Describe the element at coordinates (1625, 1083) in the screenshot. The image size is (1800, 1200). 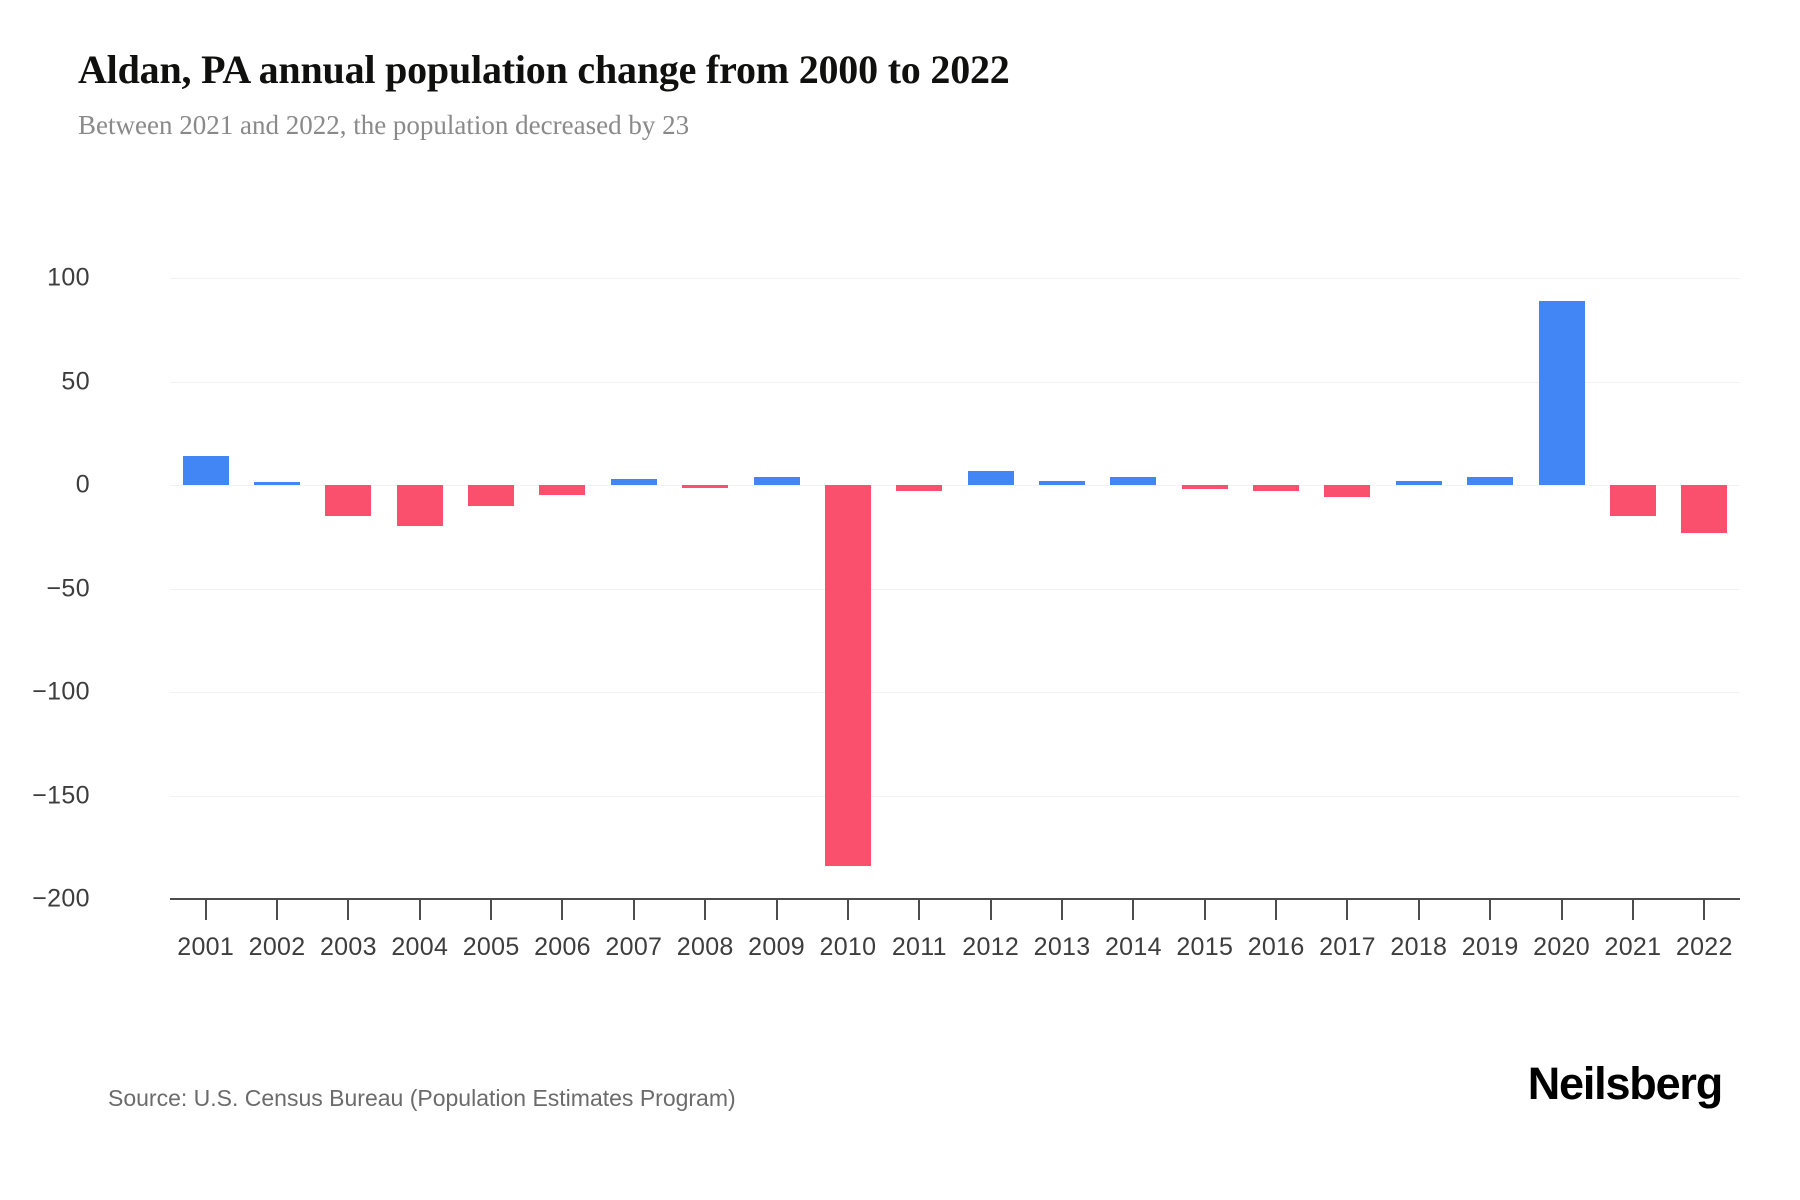
I see `brand-logo: Neilsberg` at that location.